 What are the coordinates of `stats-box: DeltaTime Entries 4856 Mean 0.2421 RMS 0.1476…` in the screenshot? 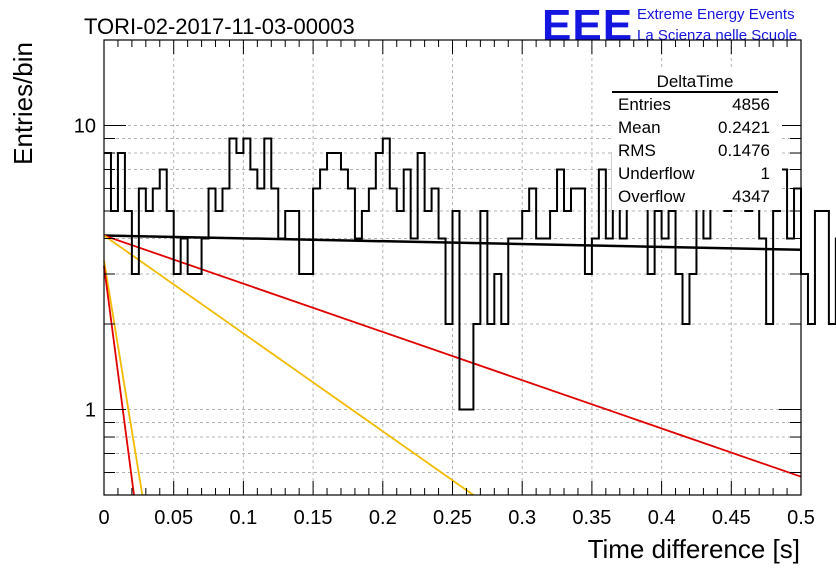 It's located at (697, 140).